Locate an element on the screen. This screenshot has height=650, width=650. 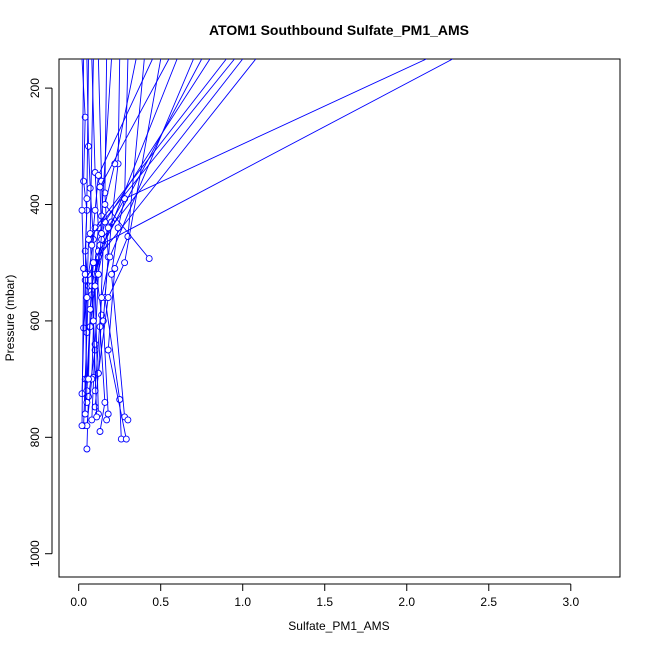
x-tick-label: 0.0 is located at coordinates (78, 602).